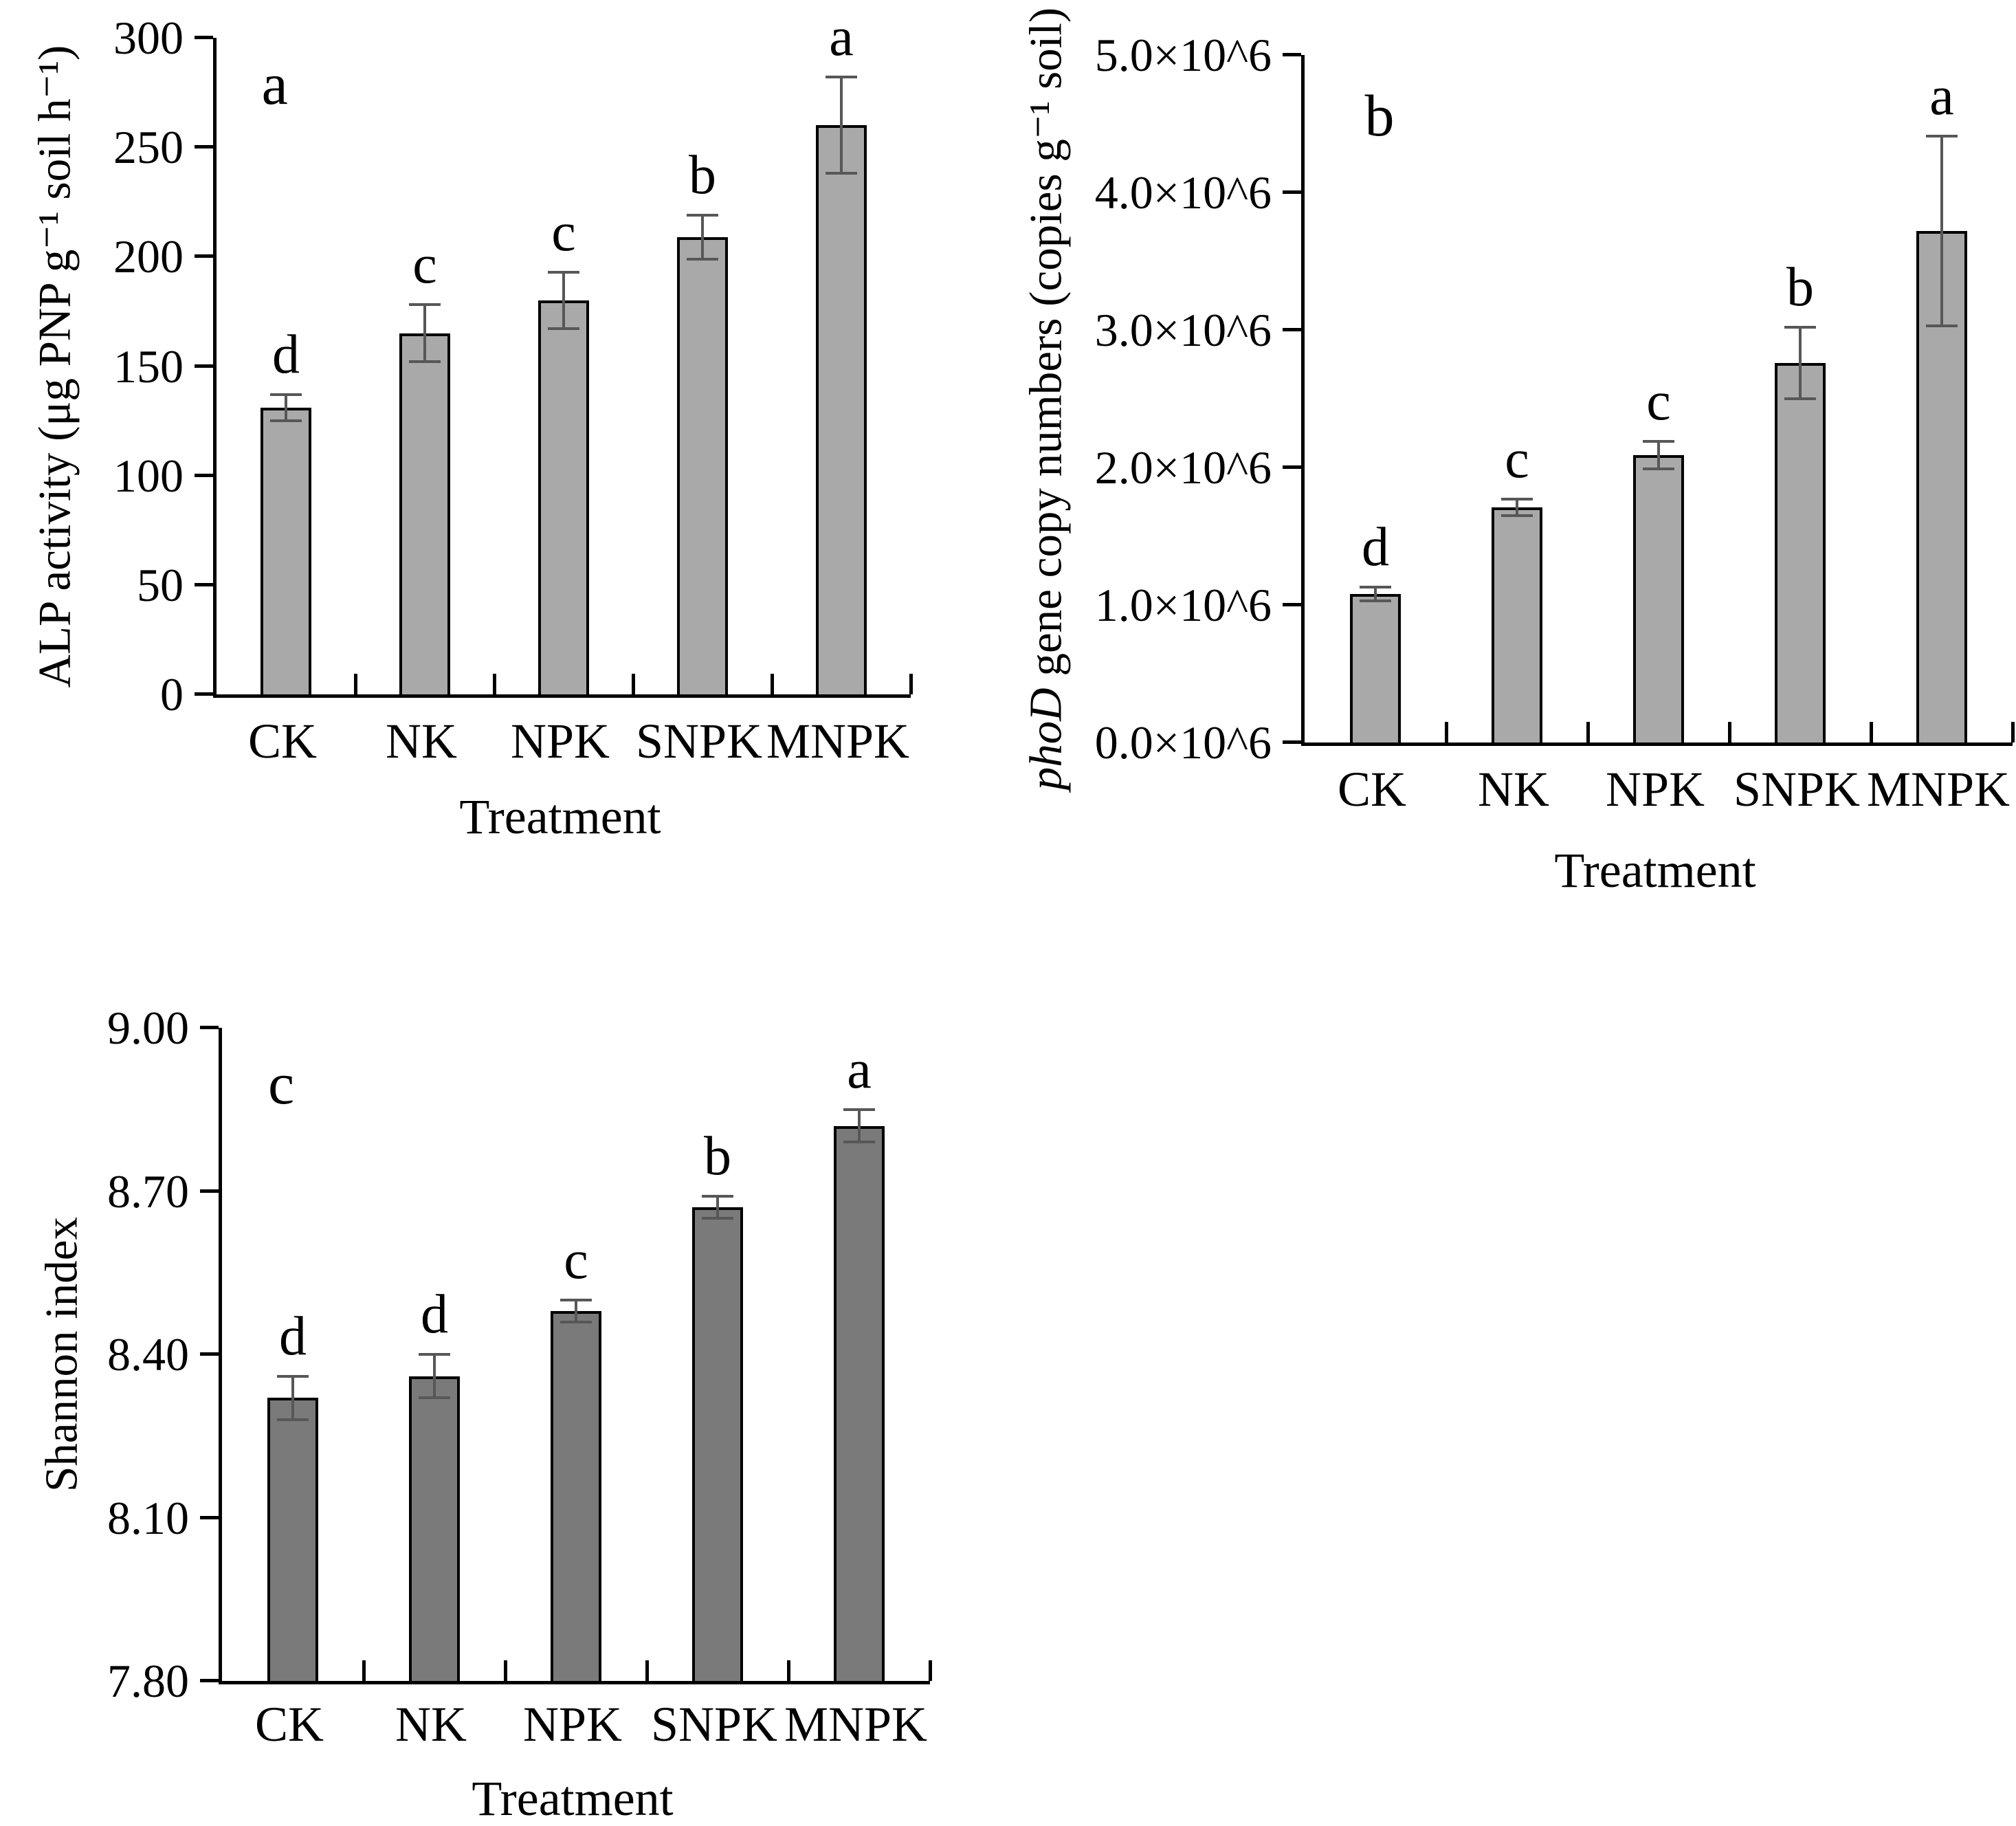 The image size is (2016, 1826). I want to click on y-axis-title-phod: phoD gene copy numbers (copies g⁻¹ soil), so click(1046, 399).